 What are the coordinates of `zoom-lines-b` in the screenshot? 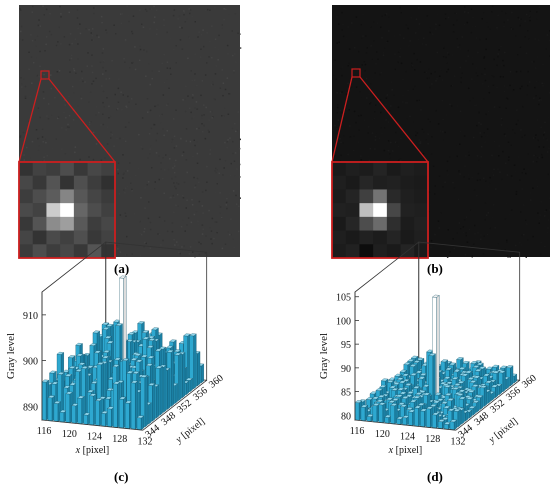 It's located at (380, 163).